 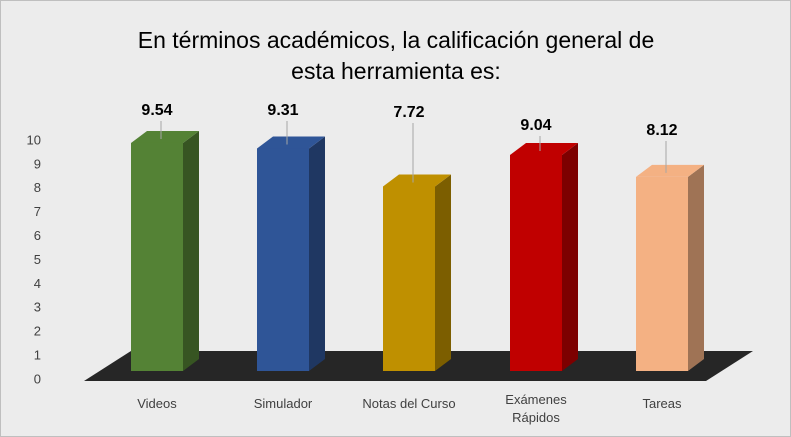 What do you see at coordinates (37, 211) in the screenshot?
I see `y-tick-label: 7` at bounding box center [37, 211].